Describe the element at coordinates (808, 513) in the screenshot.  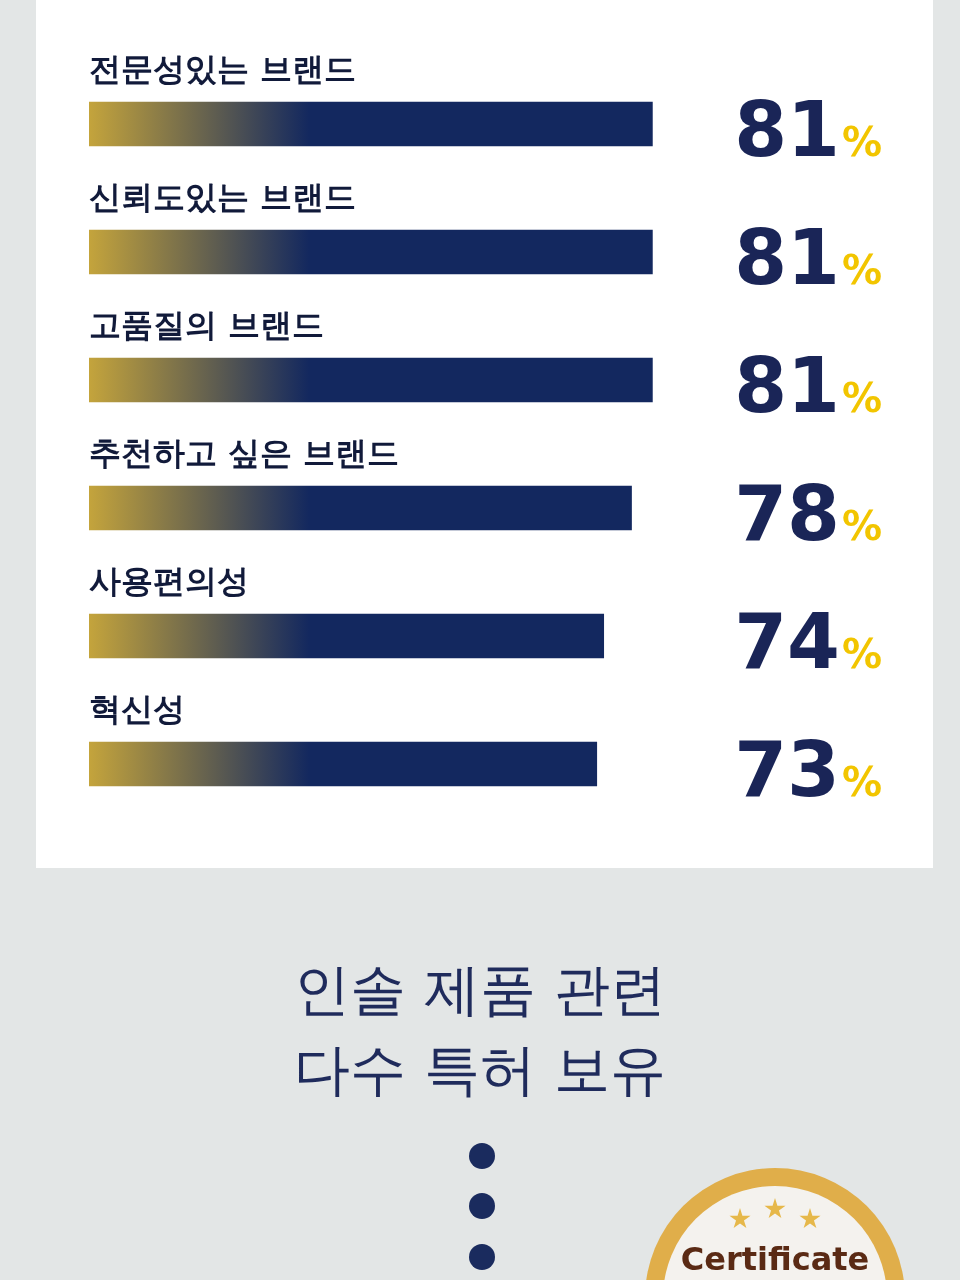
I see `data-label: 78%` at that location.